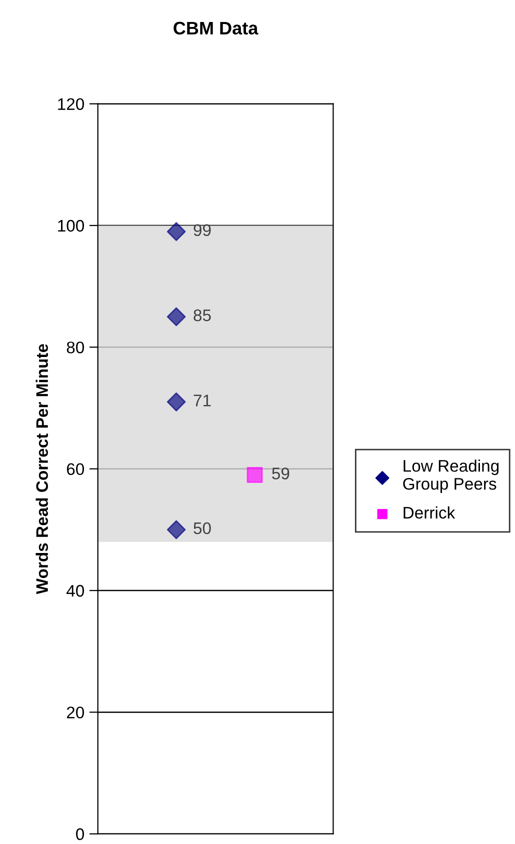 This screenshot has height=844, width=515. I want to click on y-tick-label: 0, so click(80, 834).